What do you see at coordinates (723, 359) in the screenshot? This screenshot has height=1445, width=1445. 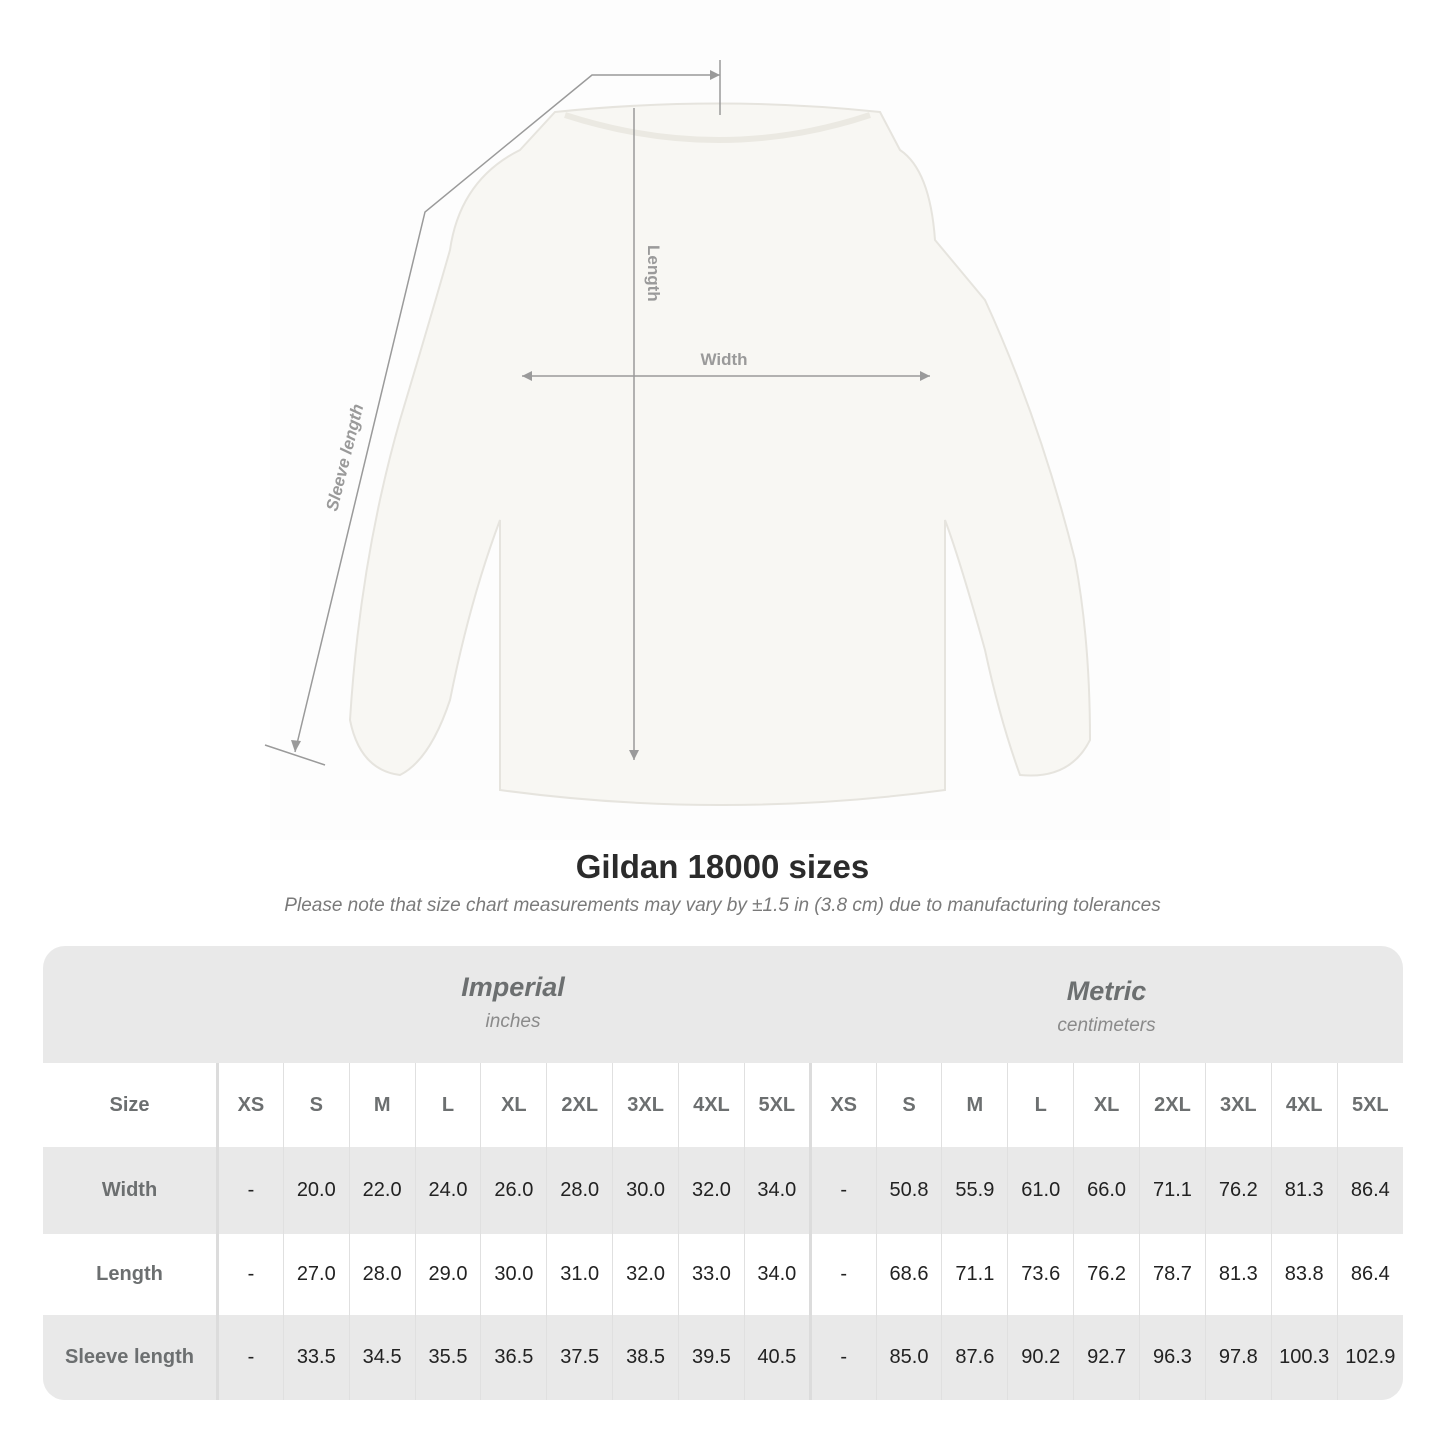 I see `width-label: Width` at bounding box center [723, 359].